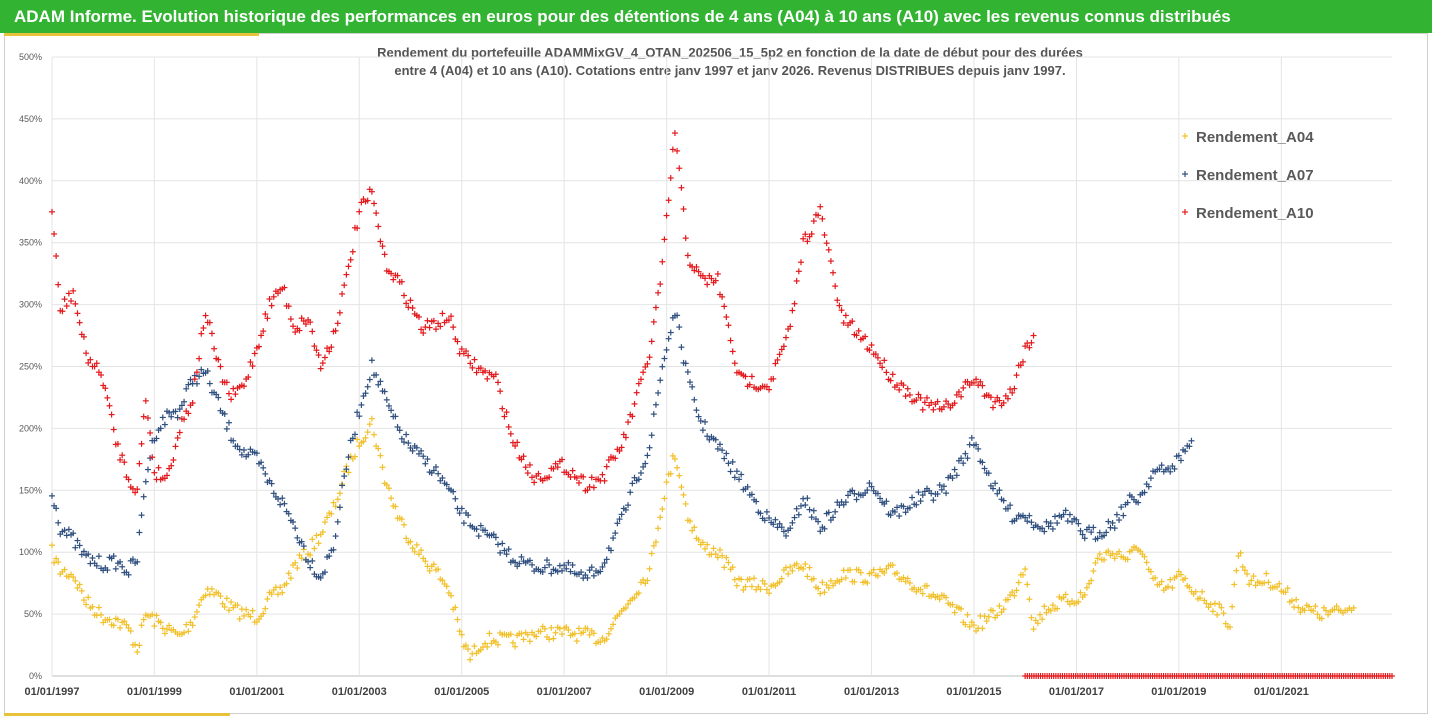  What do you see at coordinates (769, 692) in the screenshot?
I see `x-tick-label: 01/01/2011` at bounding box center [769, 692].